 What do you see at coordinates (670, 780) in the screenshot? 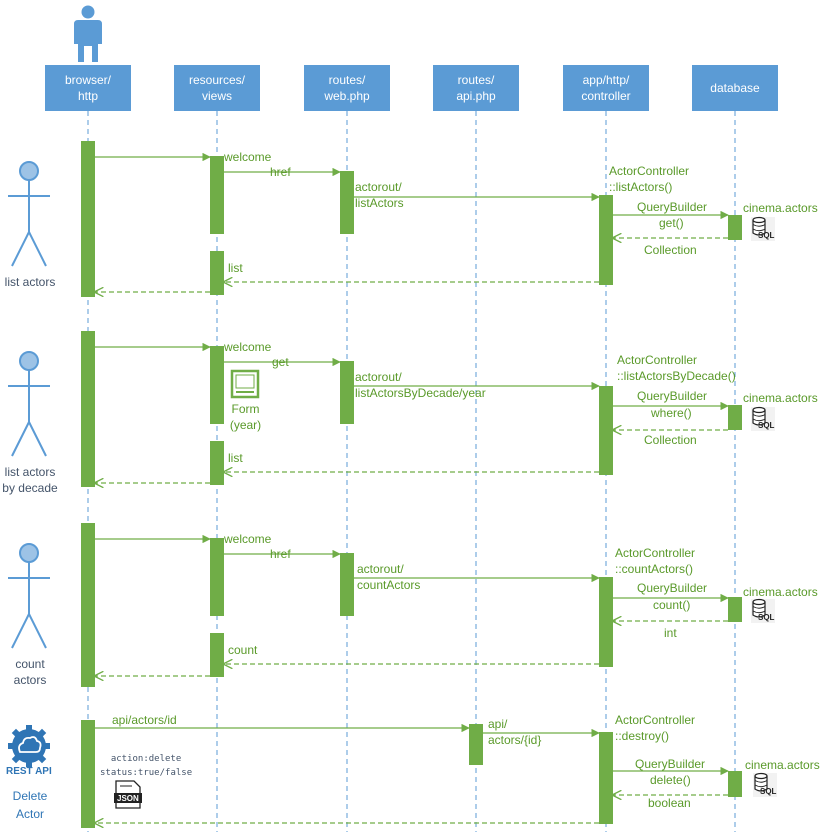
I see `query-method-label: delete()` at bounding box center [670, 780].